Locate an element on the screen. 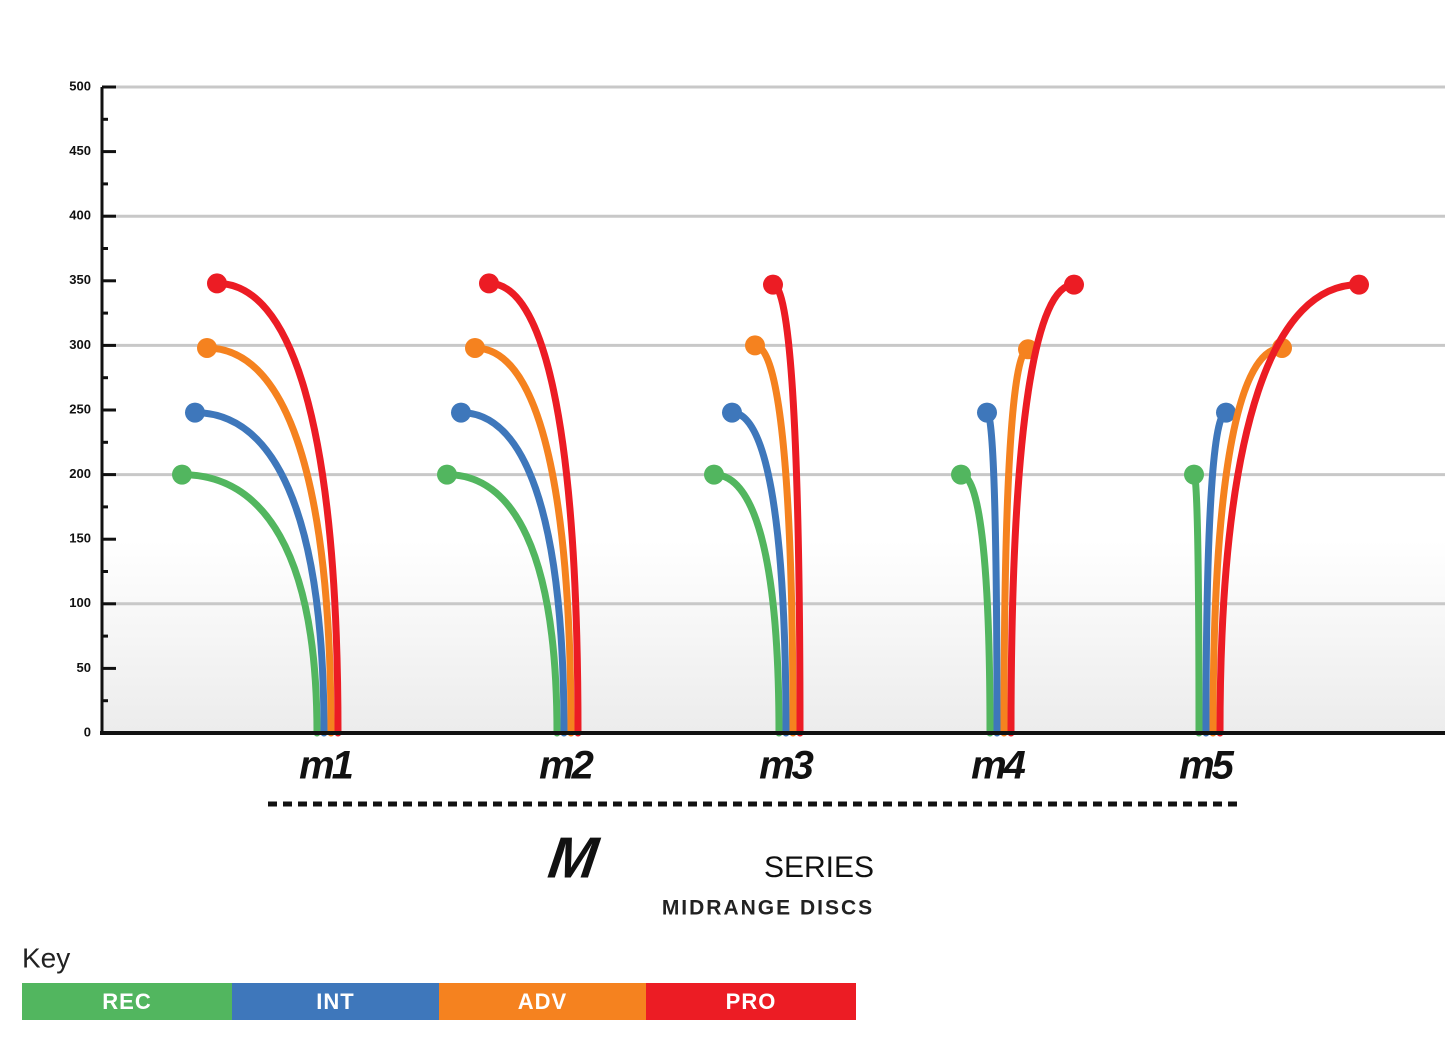 Image resolution: width=1445 pixels, height=1043 pixels. y-tick-label: 50 is located at coordinates (84, 667).